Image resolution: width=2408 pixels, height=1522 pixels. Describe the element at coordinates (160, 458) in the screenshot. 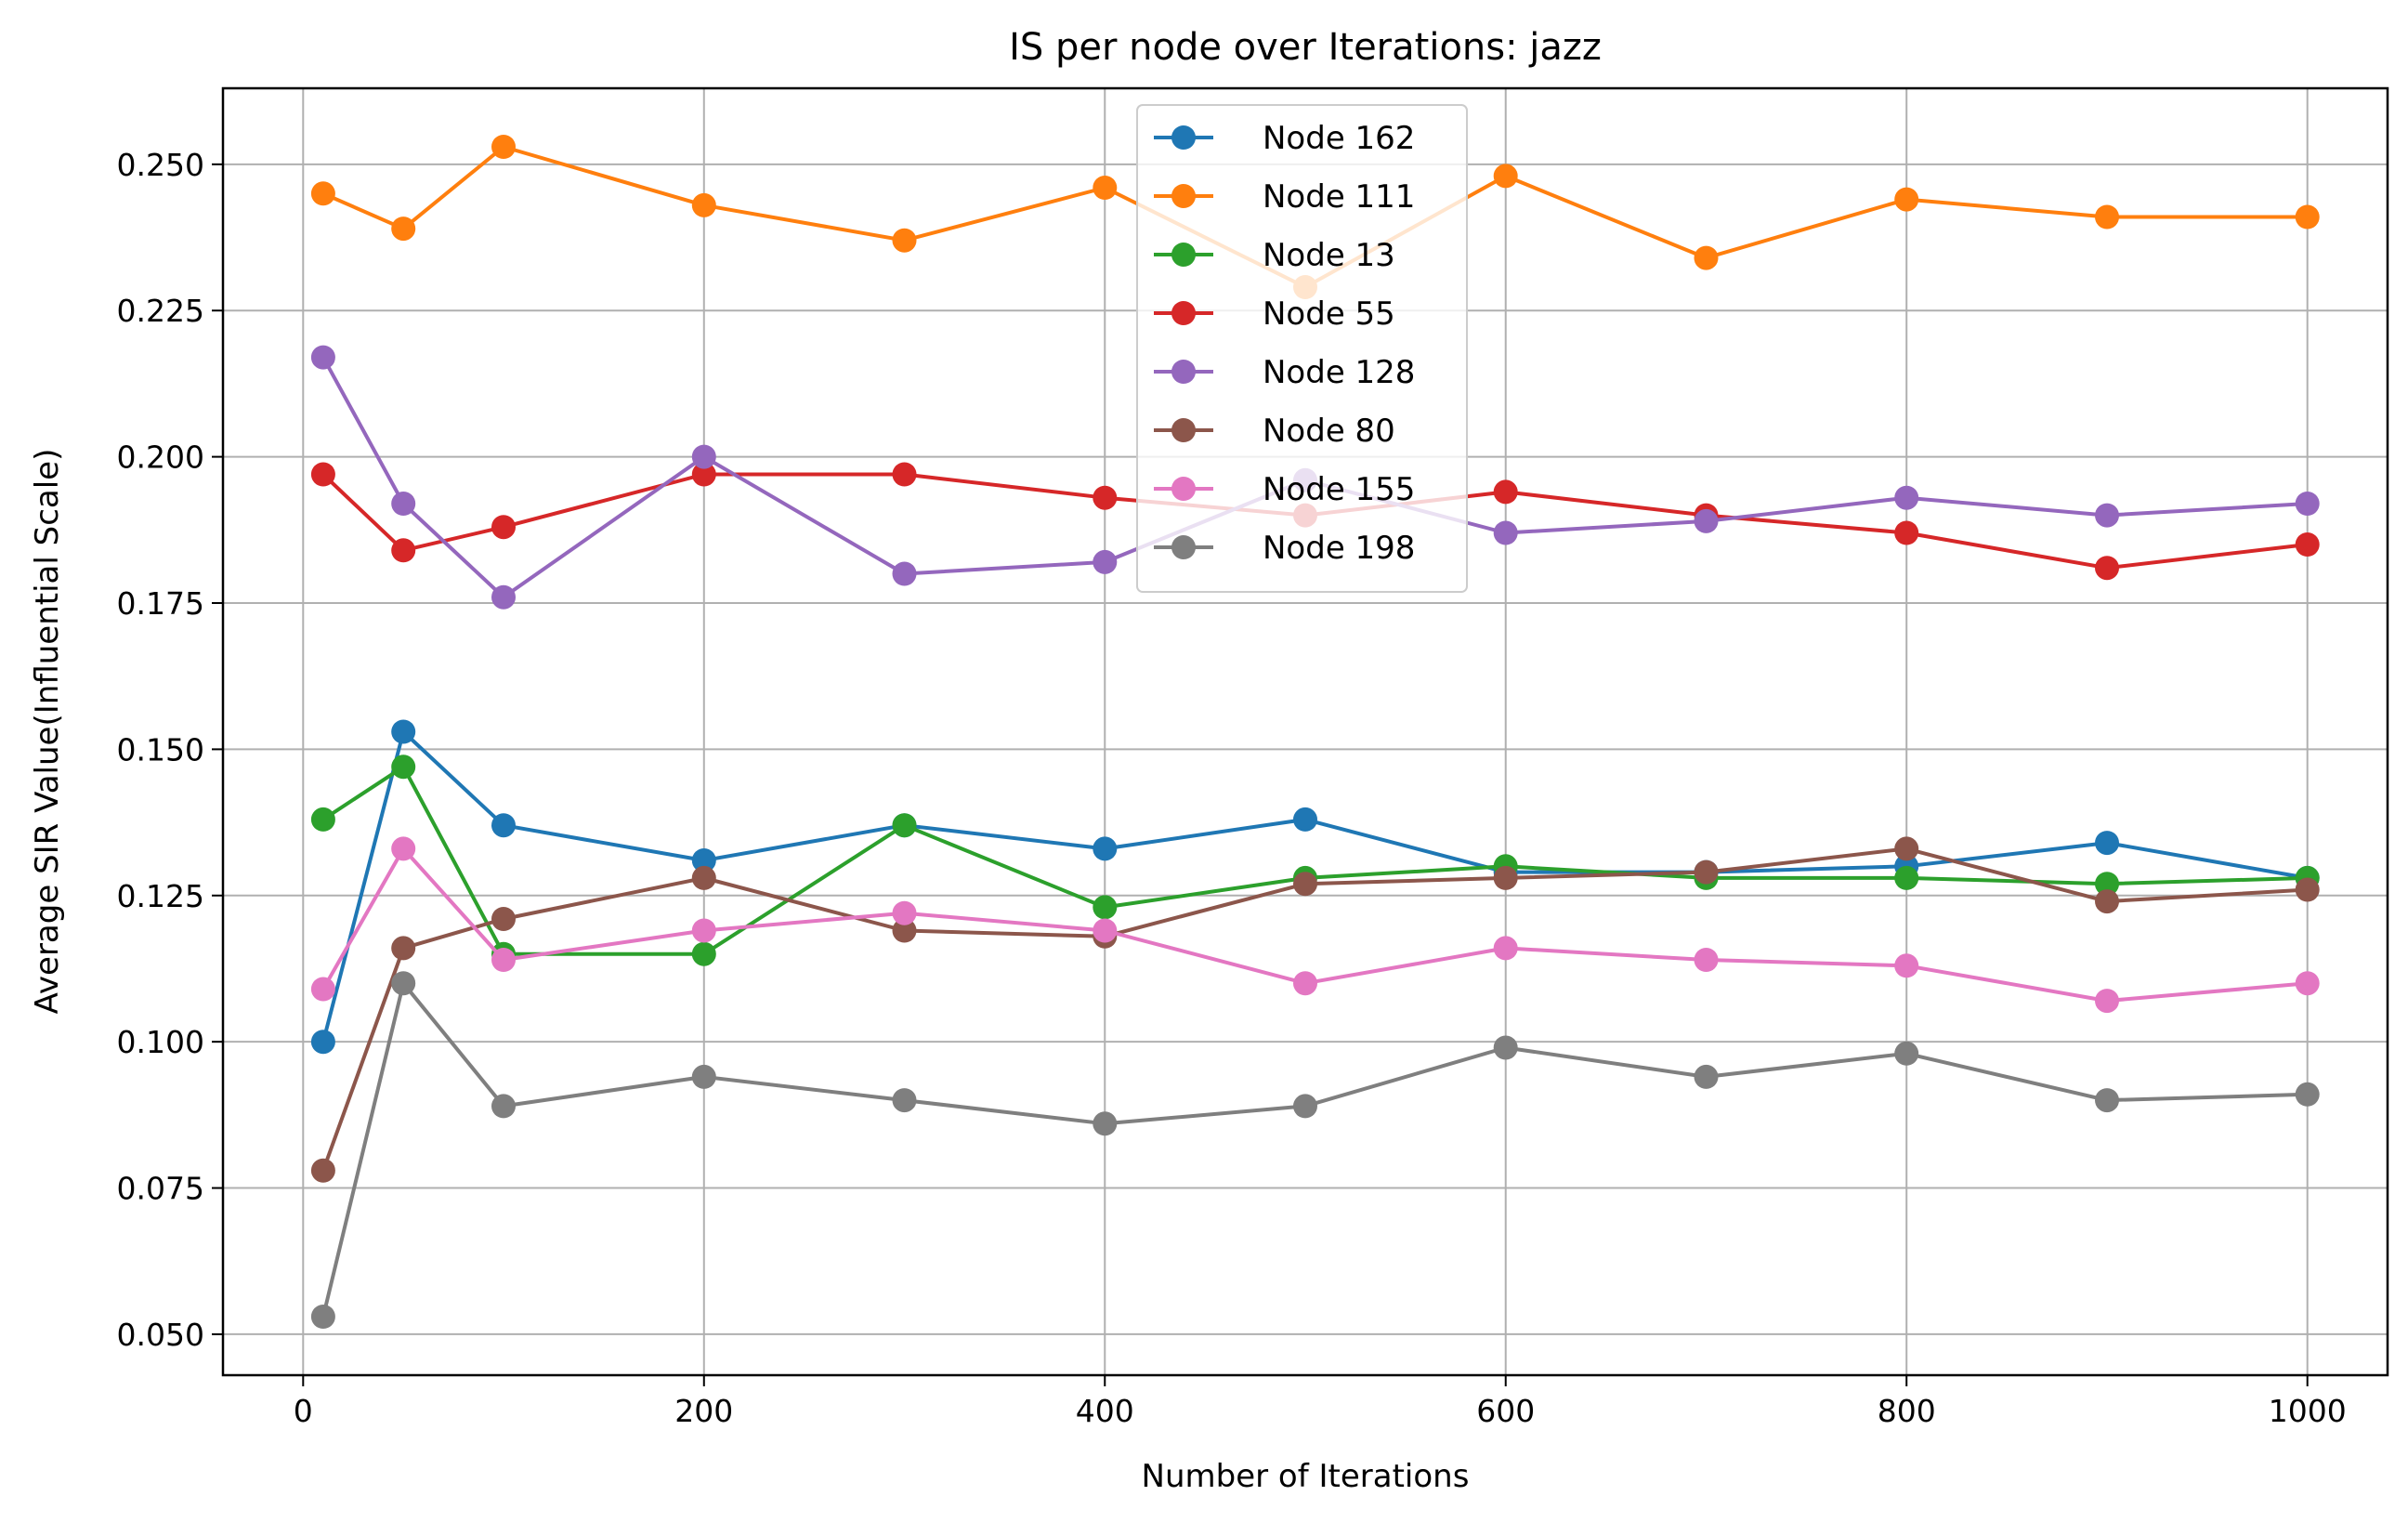

I see `y-tick-label: 0.200` at that location.